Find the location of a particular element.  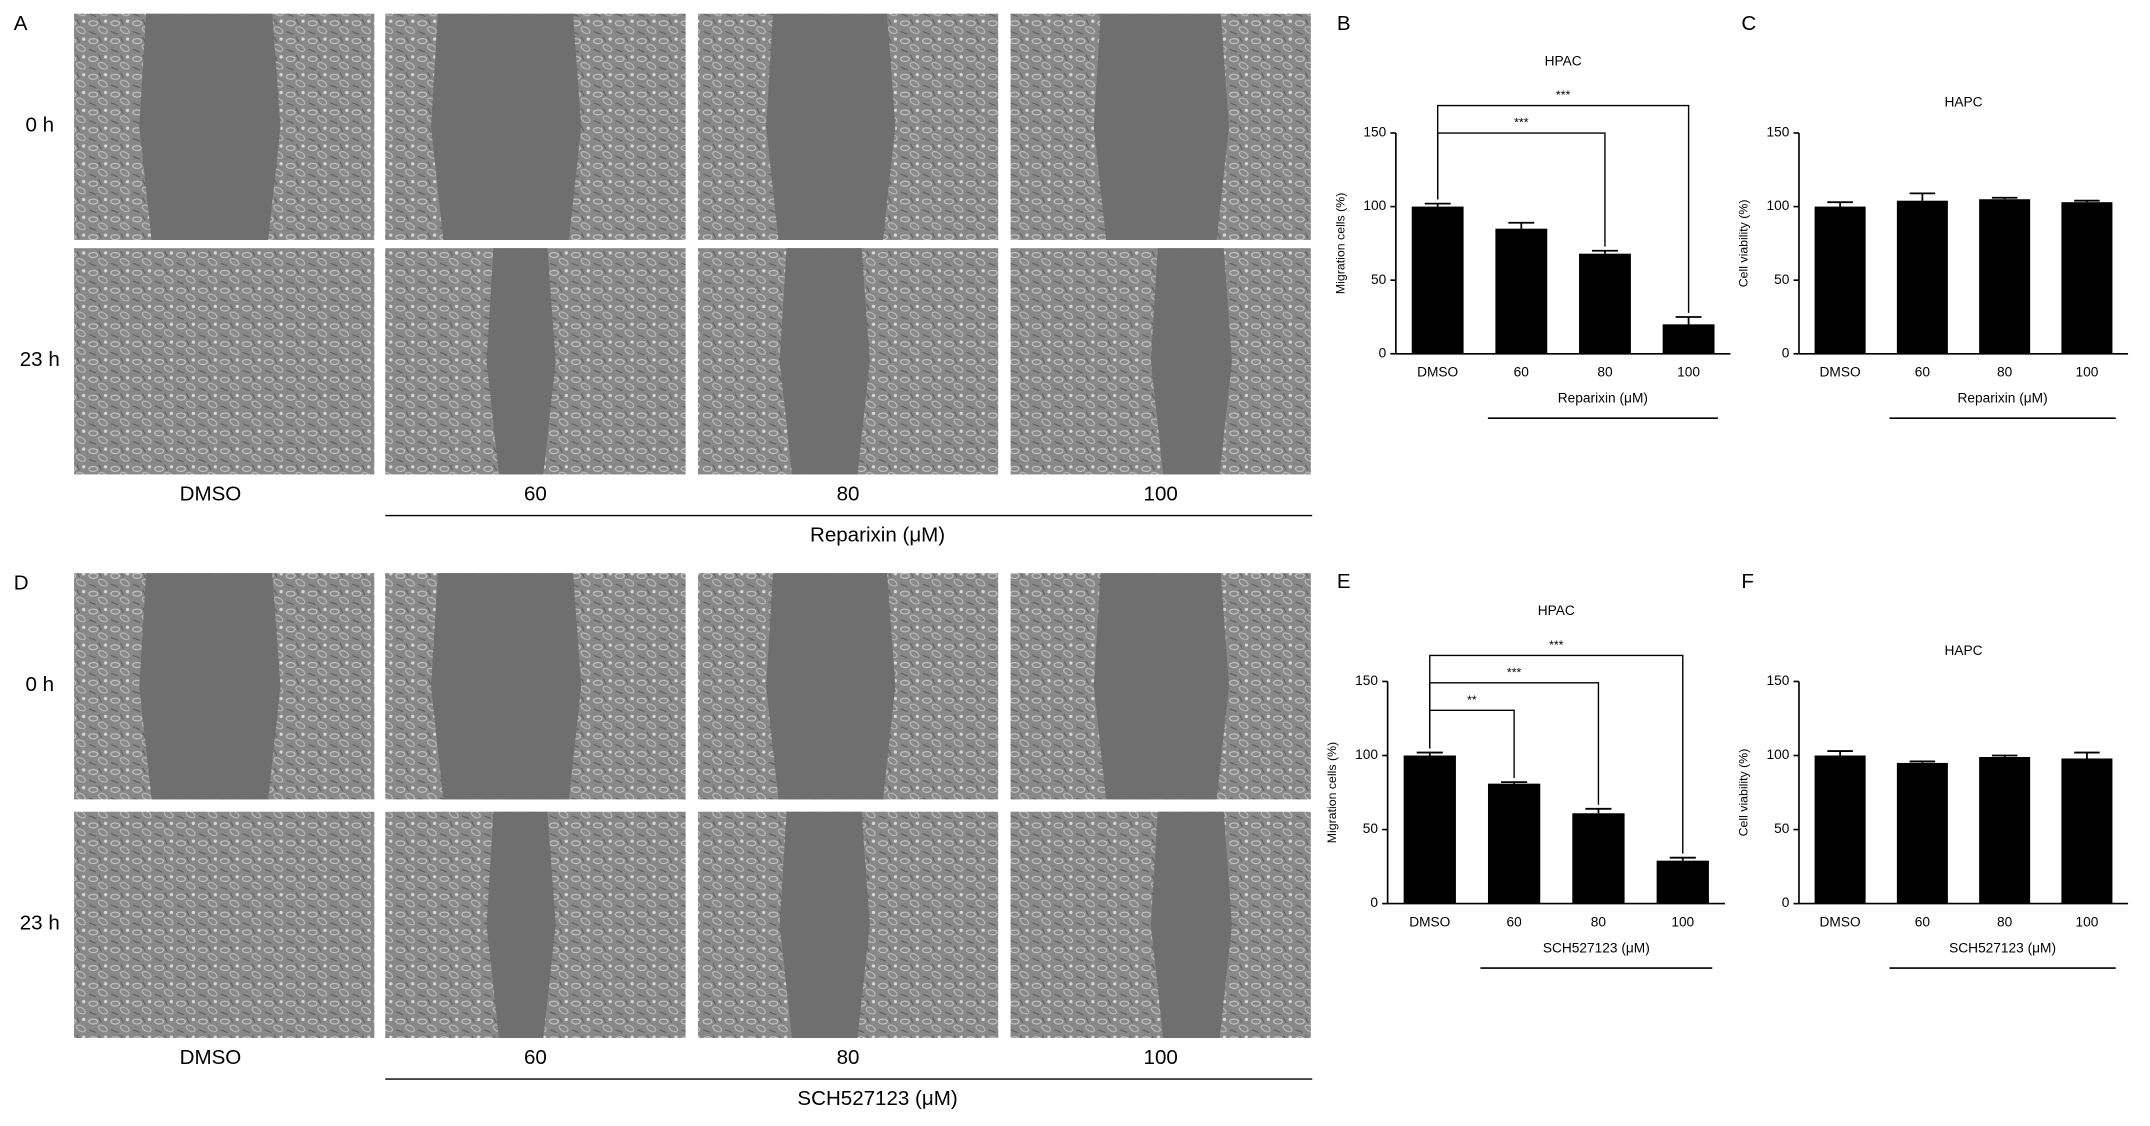

y-axis-label: Migration cells (%) is located at coordinates (1340, 243).